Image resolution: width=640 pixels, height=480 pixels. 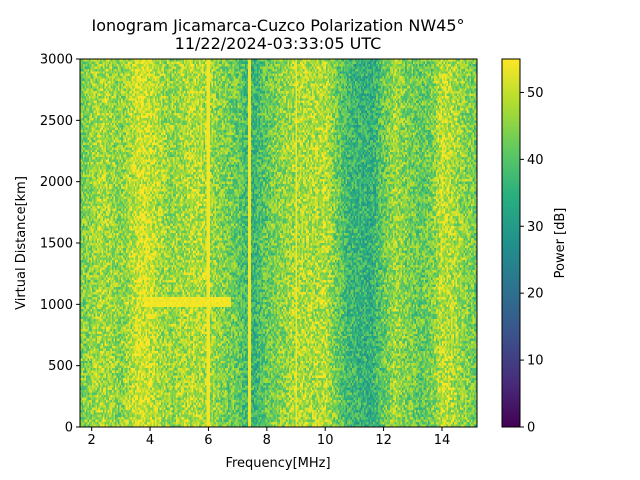 What do you see at coordinates (69, 428) in the screenshot?
I see `y-tick-label: 0` at bounding box center [69, 428].